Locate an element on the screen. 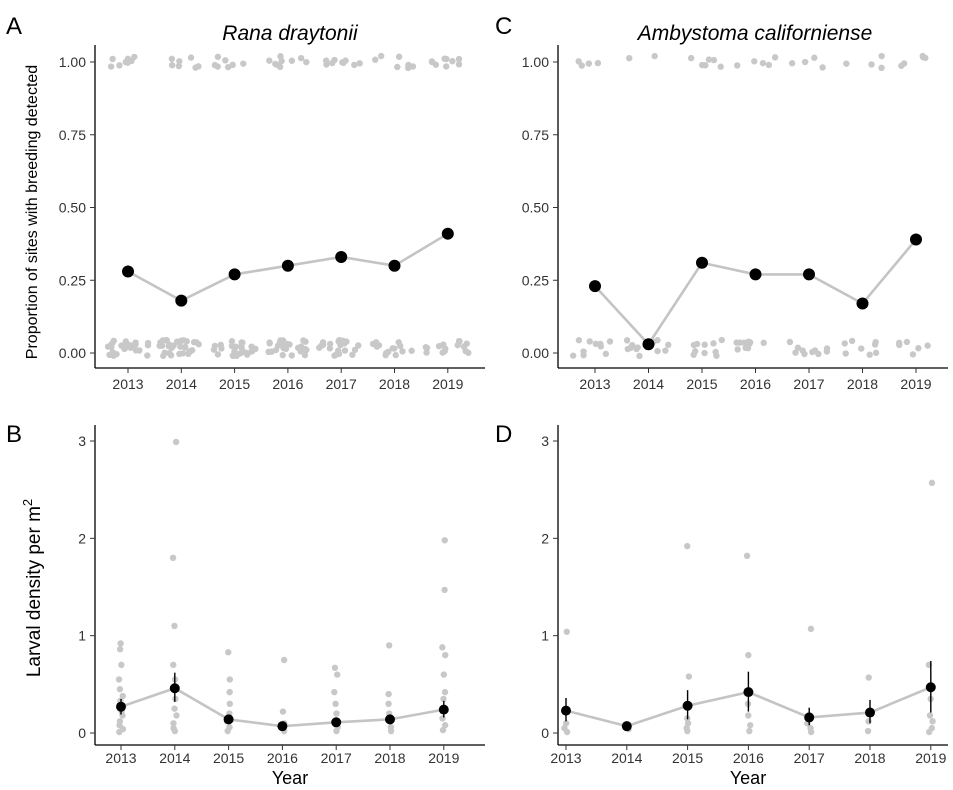 Image resolution: width=953 pixels, height=790 pixels. y-tick-label: 1.00 is located at coordinates (535, 62).